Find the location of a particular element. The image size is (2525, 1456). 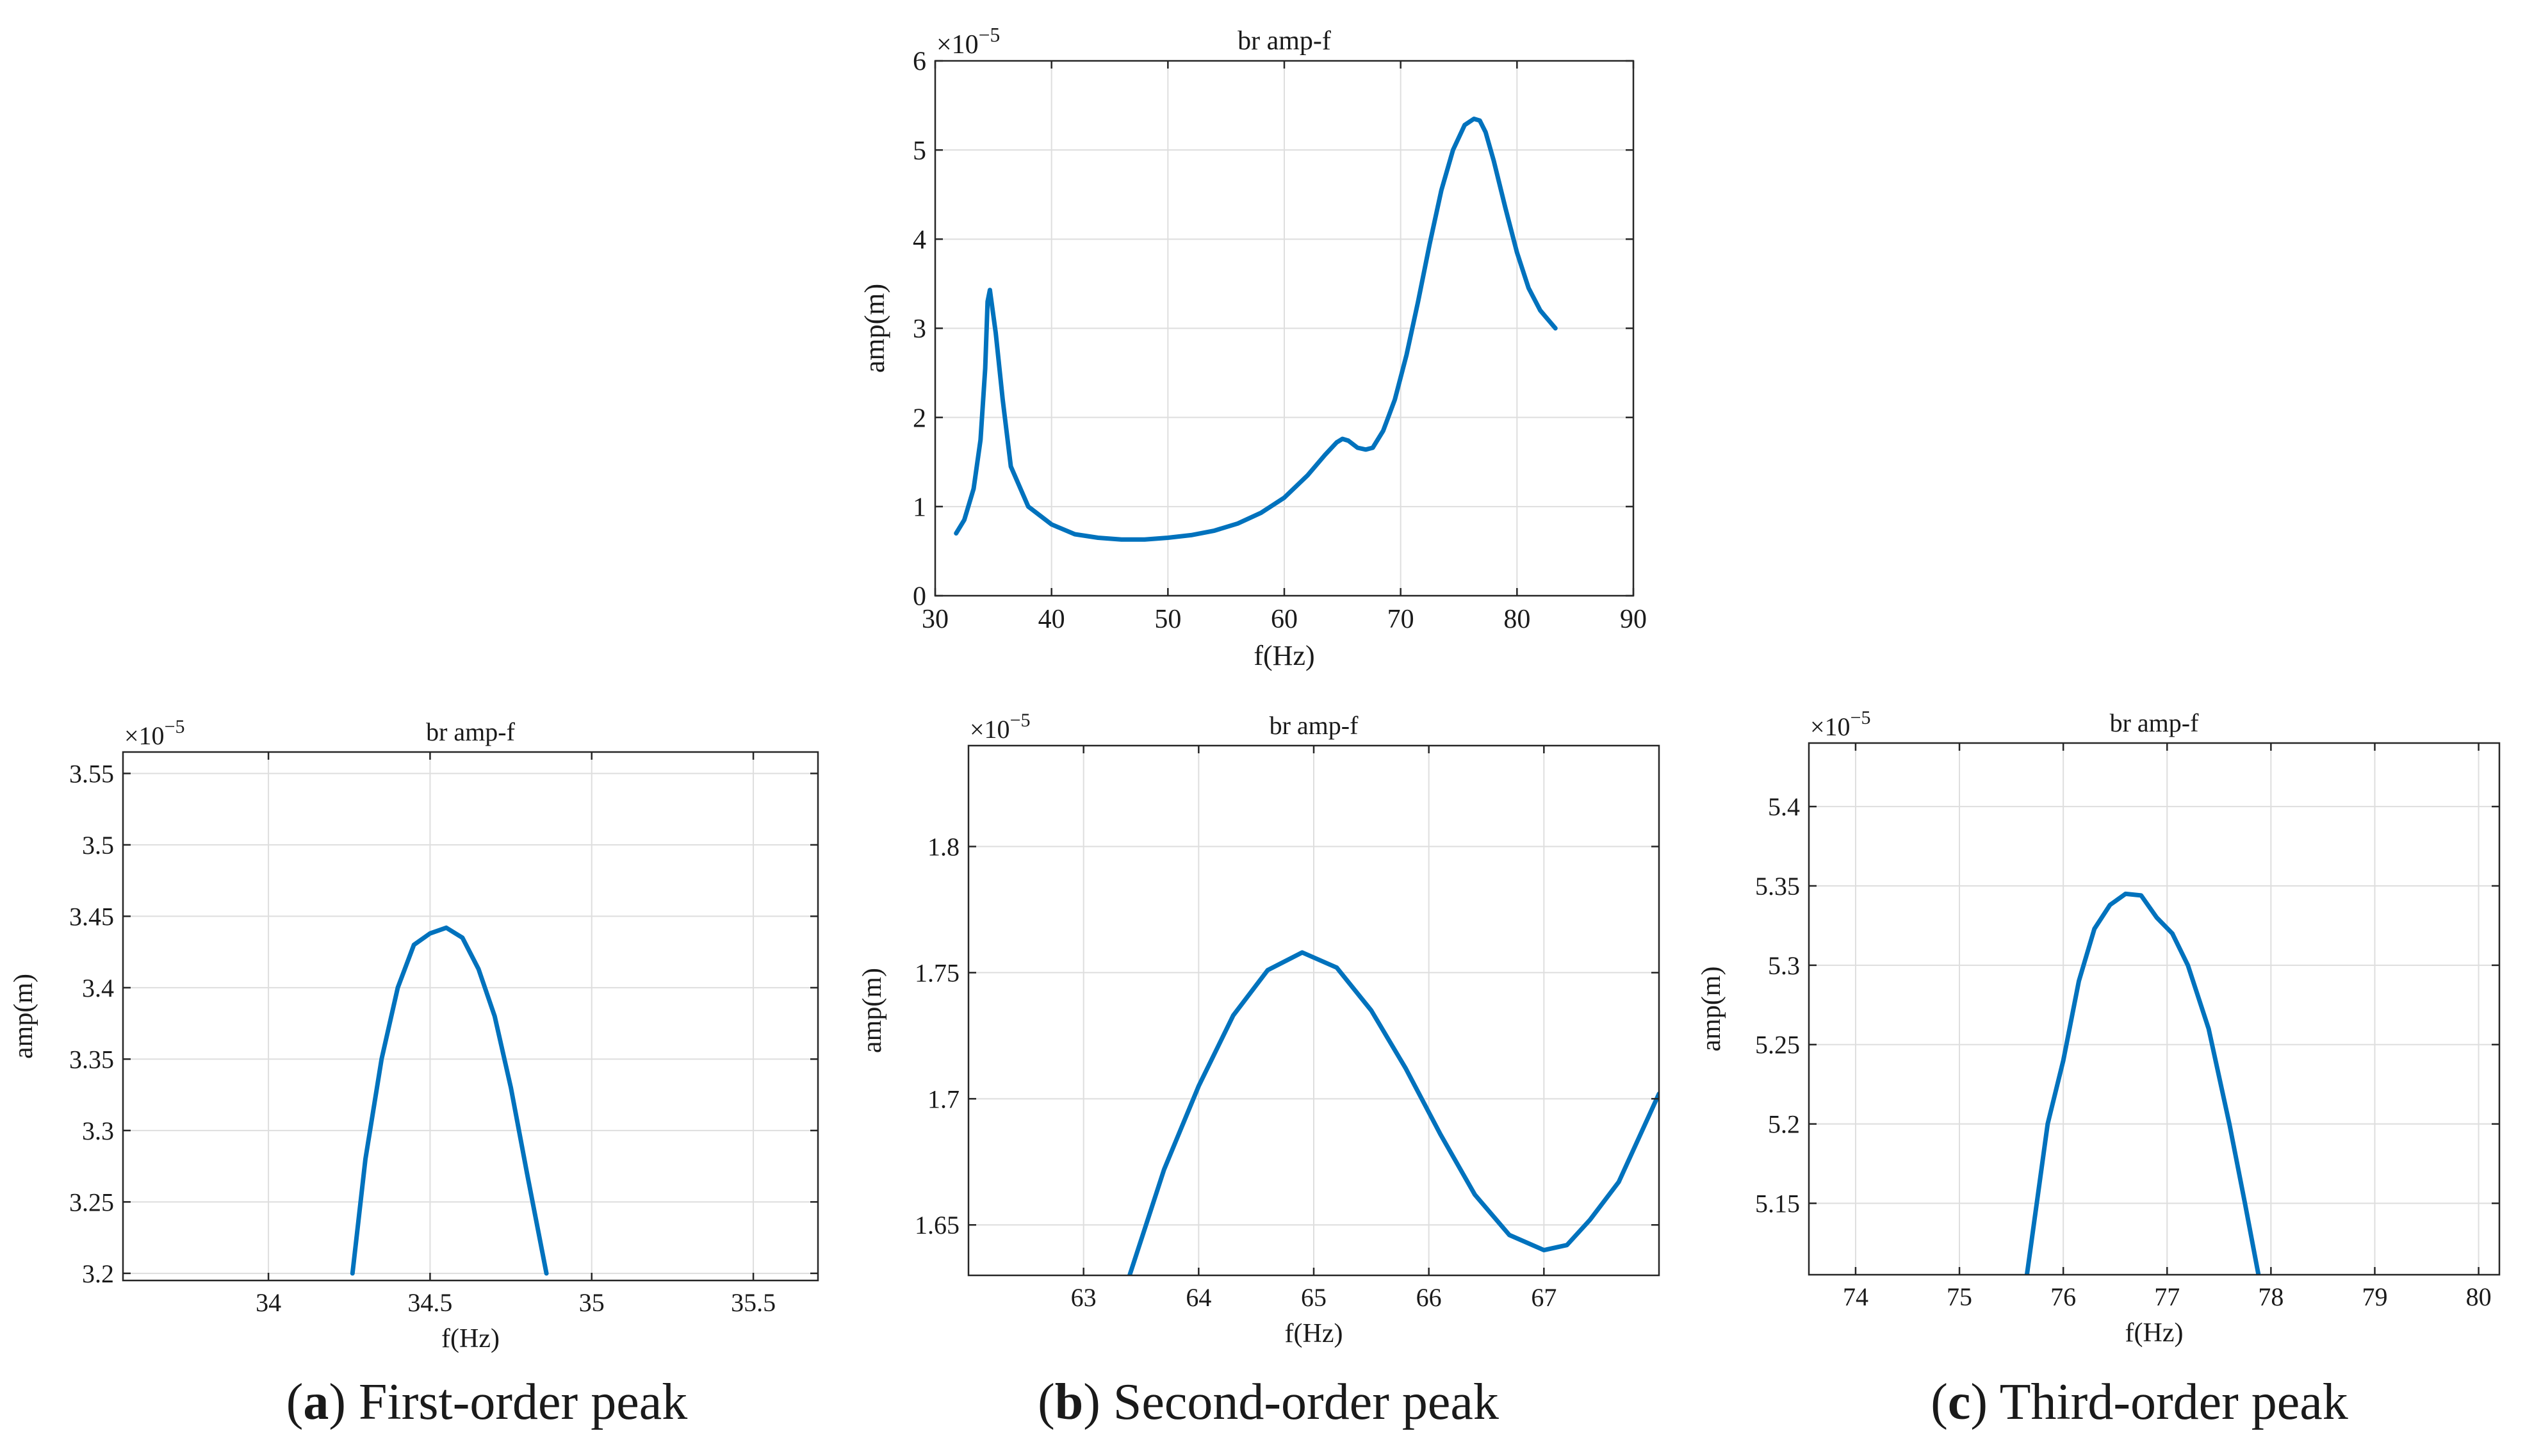

y-tick-label: 5.35 is located at coordinates (1778, 886).